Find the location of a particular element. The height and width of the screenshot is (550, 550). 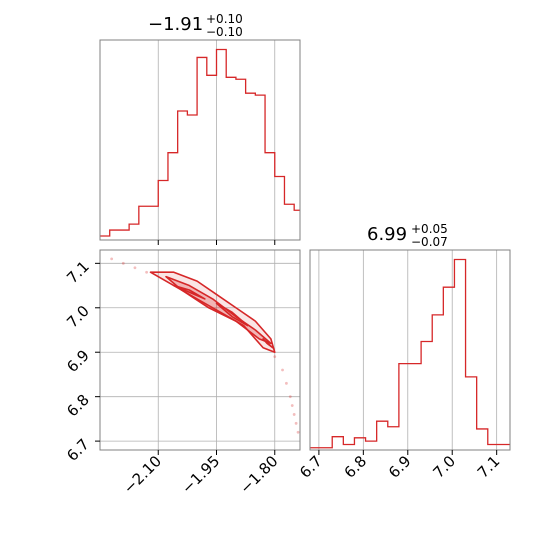

y-tick-label: 6.7 is located at coordinates (78, 450).